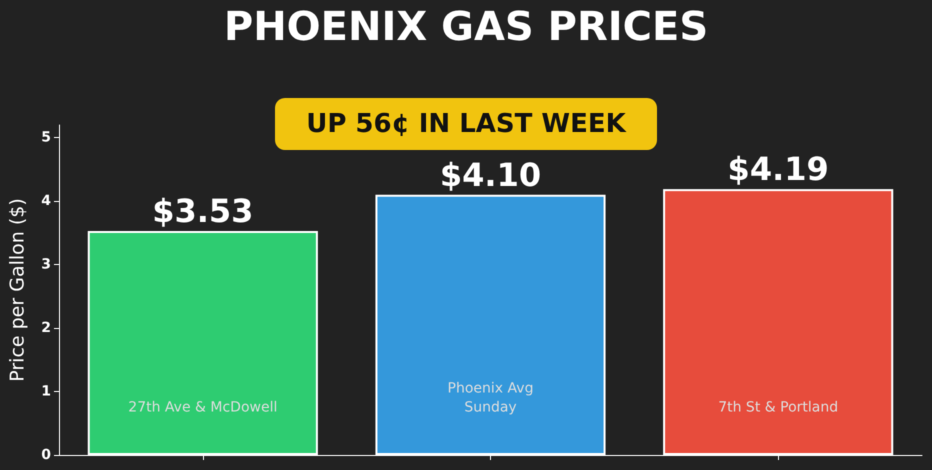  What do you see at coordinates (46, 201) in the screenshot?
I see `y-tick-label: 4` at bounding box center [46, 201].